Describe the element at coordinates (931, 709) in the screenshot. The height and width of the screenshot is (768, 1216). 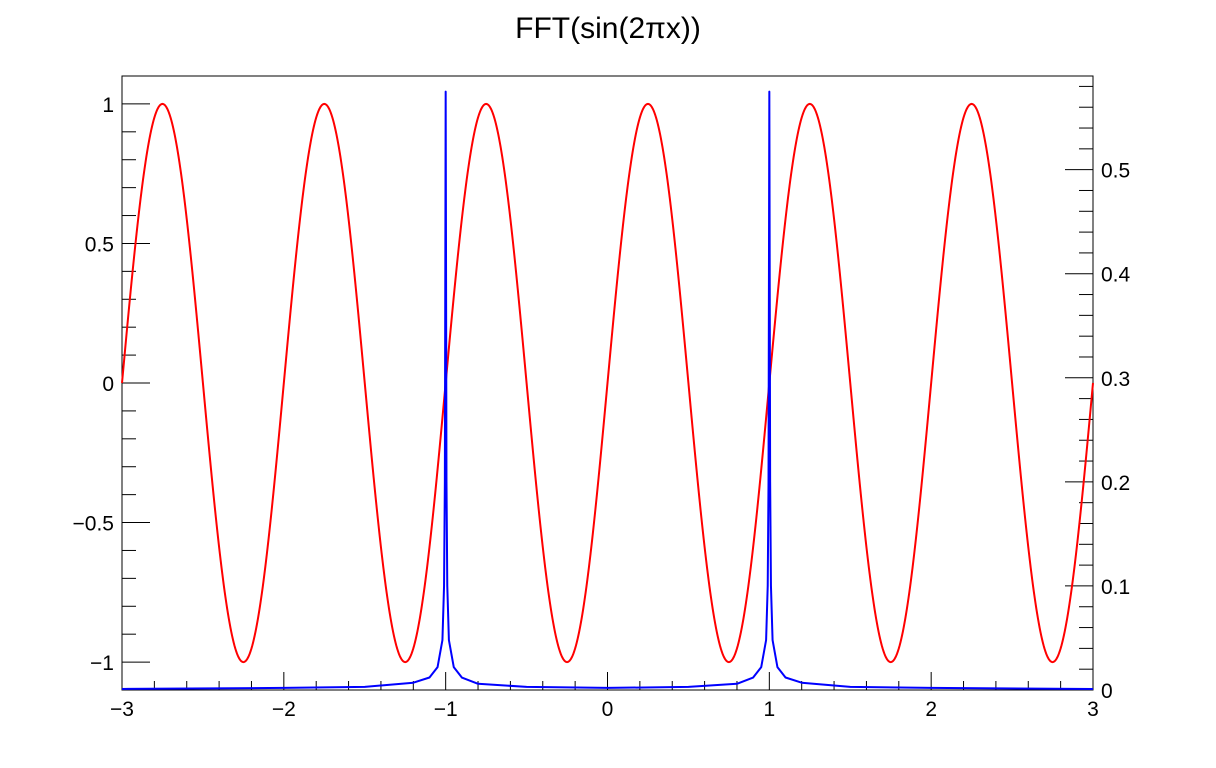
I see `x-tick-label: 2` at that location.